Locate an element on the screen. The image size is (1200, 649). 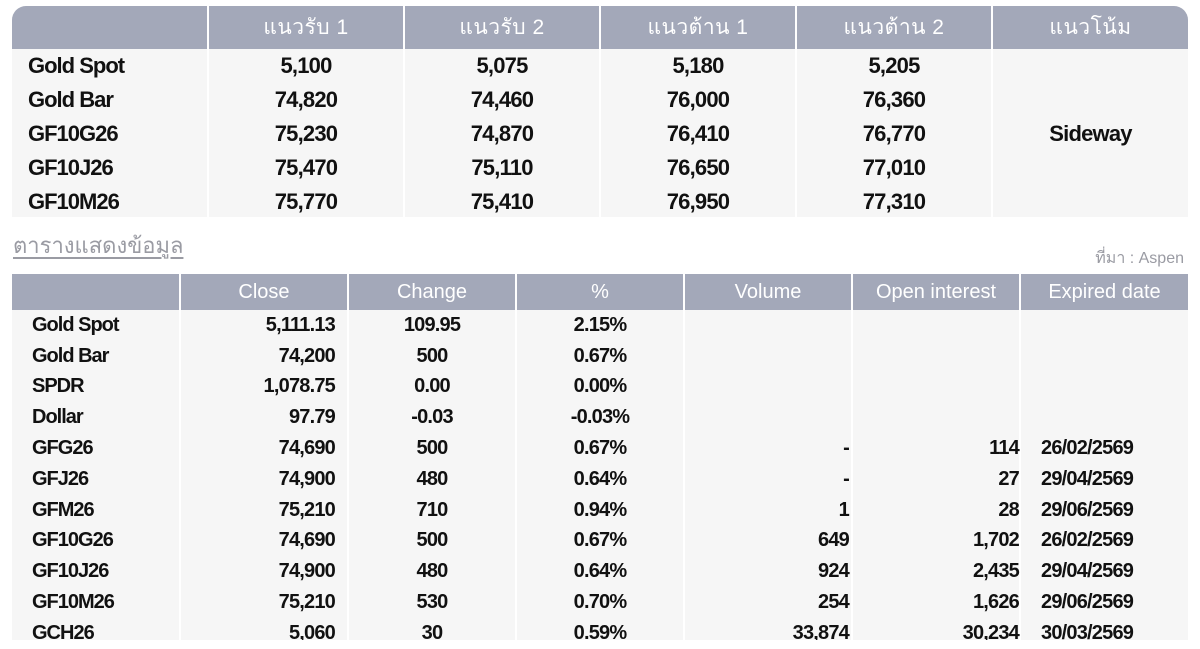
close-value: 5,060 is located at coordinates (263, 628).